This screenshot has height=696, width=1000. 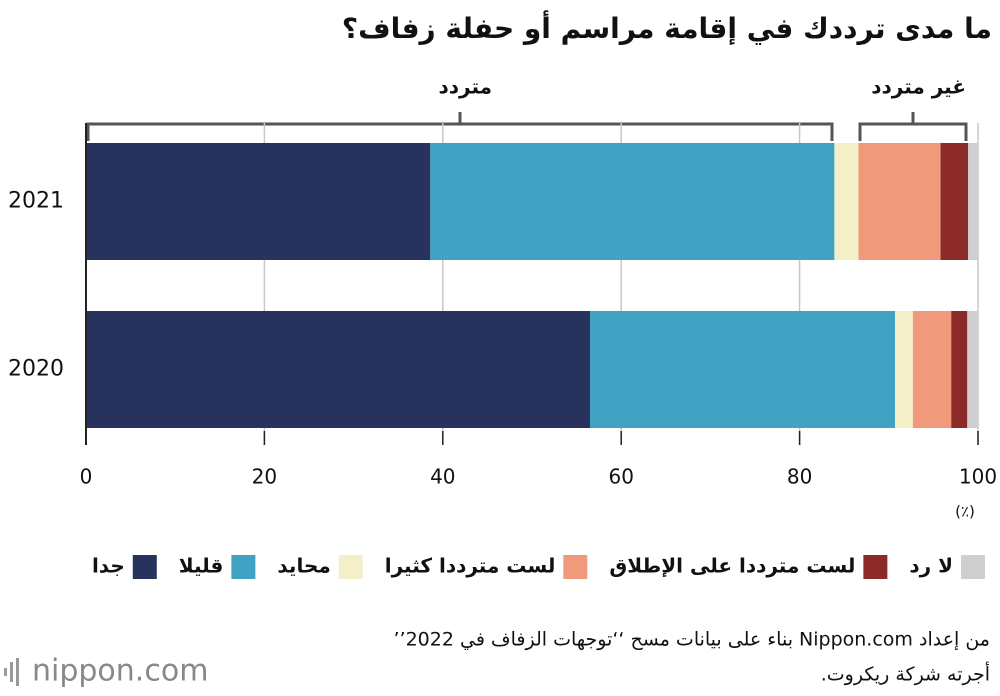 I want to click on x-tick-label: 80, so click(x=799, y=477).